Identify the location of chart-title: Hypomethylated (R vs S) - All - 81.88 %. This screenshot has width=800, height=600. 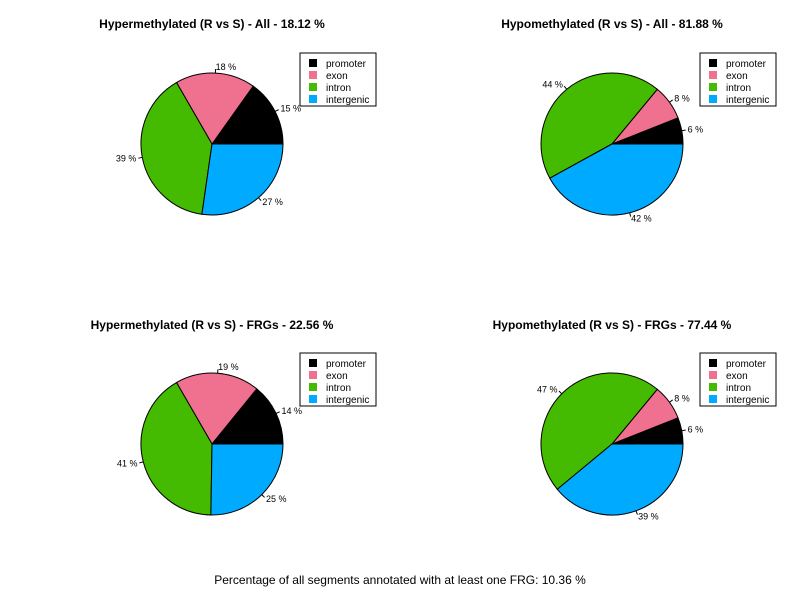
(612, 24).